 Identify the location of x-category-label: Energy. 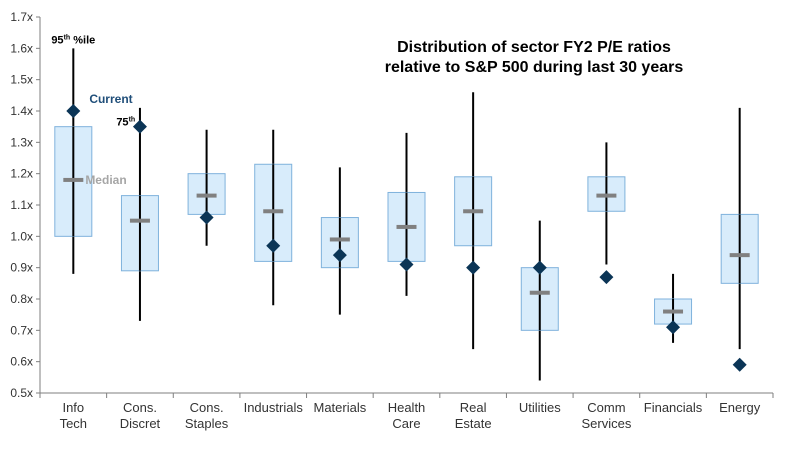
(740, 407).